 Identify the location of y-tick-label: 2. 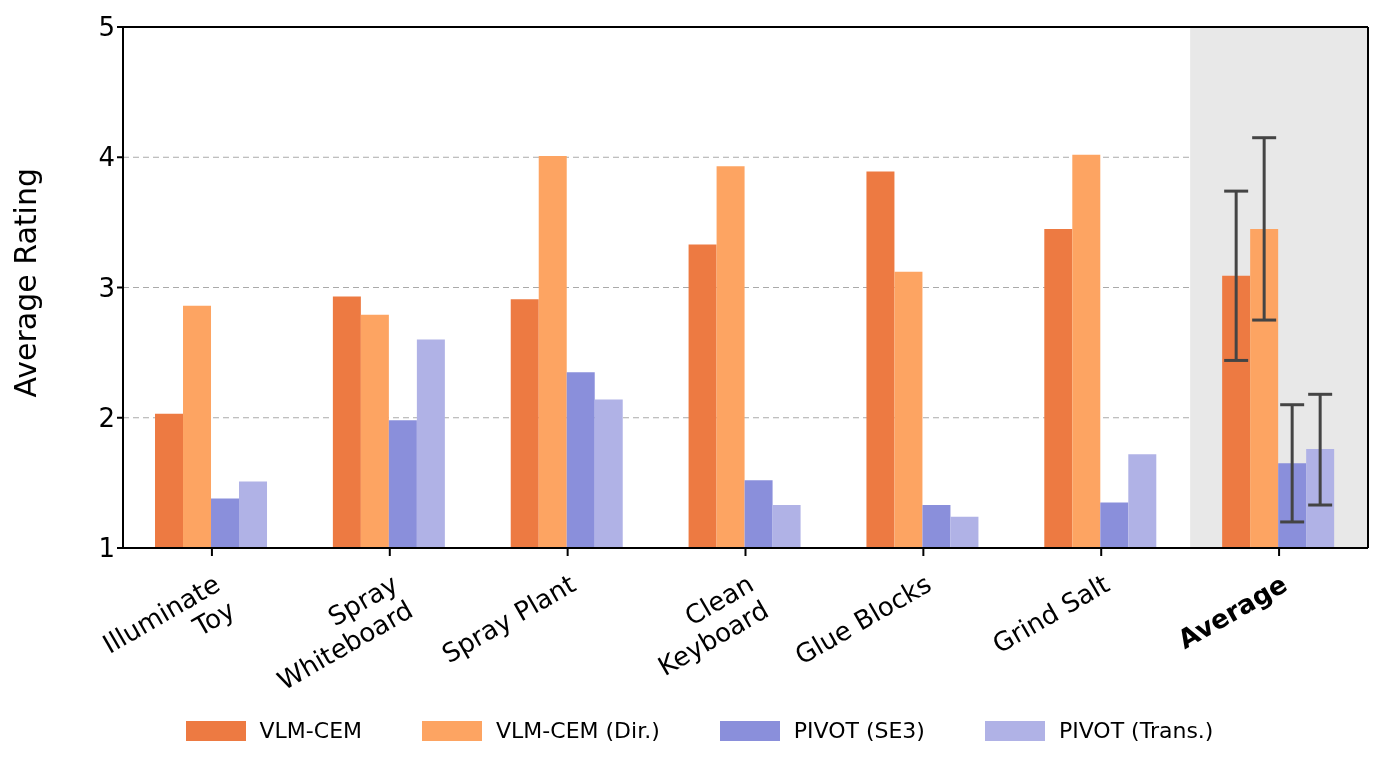
(106, 417).